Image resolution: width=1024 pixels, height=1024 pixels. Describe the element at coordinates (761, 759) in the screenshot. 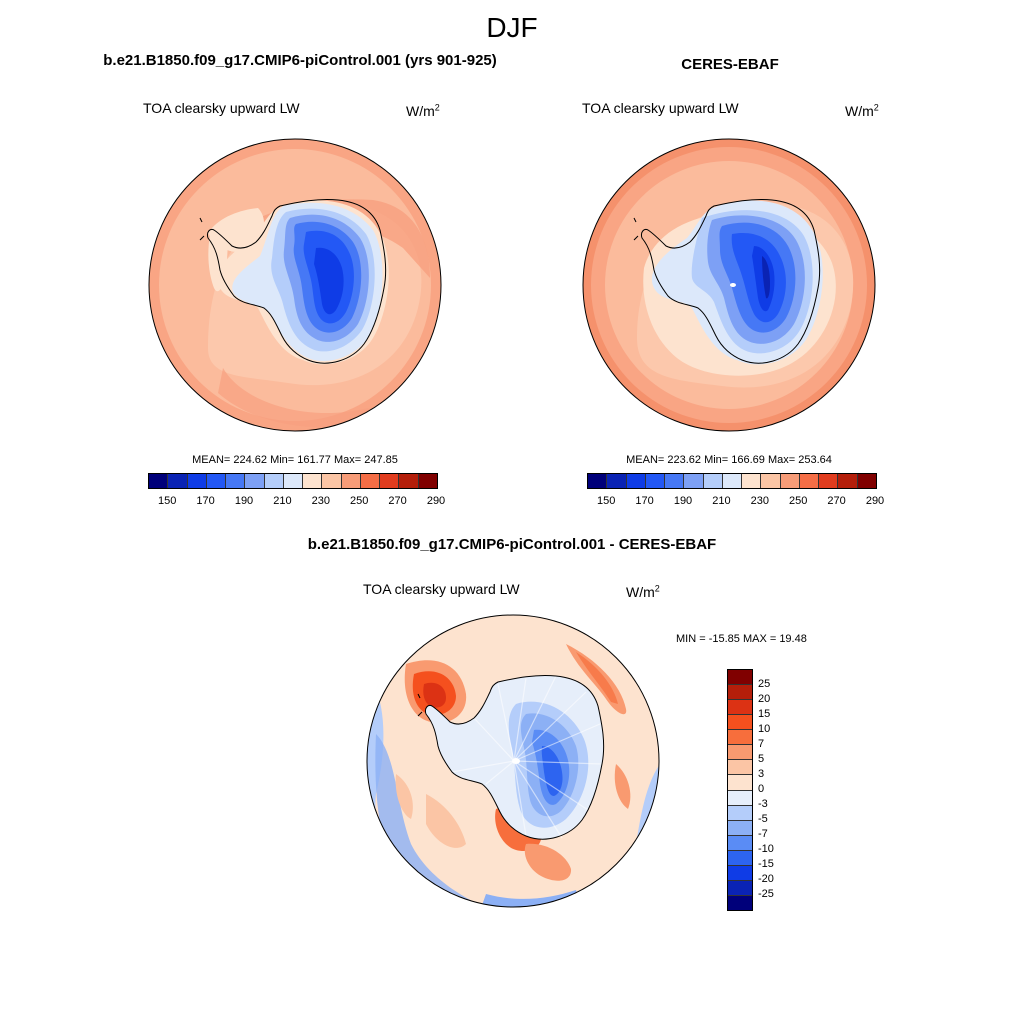

I see `colorbar-tick-label: 5` at that location.